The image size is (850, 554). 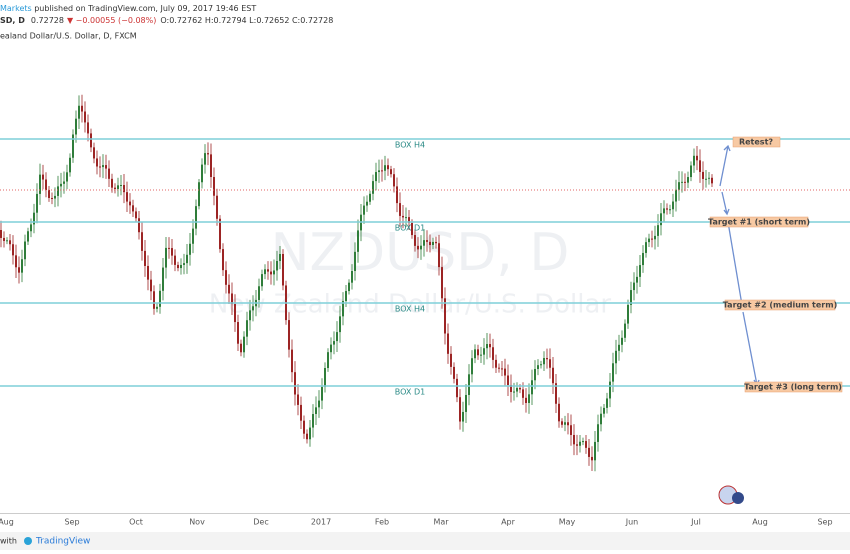 What do you see at coordinates (71, 522) in the screenshot?
I see `x-tick-label: Sep` at bounding box center [71, 522].